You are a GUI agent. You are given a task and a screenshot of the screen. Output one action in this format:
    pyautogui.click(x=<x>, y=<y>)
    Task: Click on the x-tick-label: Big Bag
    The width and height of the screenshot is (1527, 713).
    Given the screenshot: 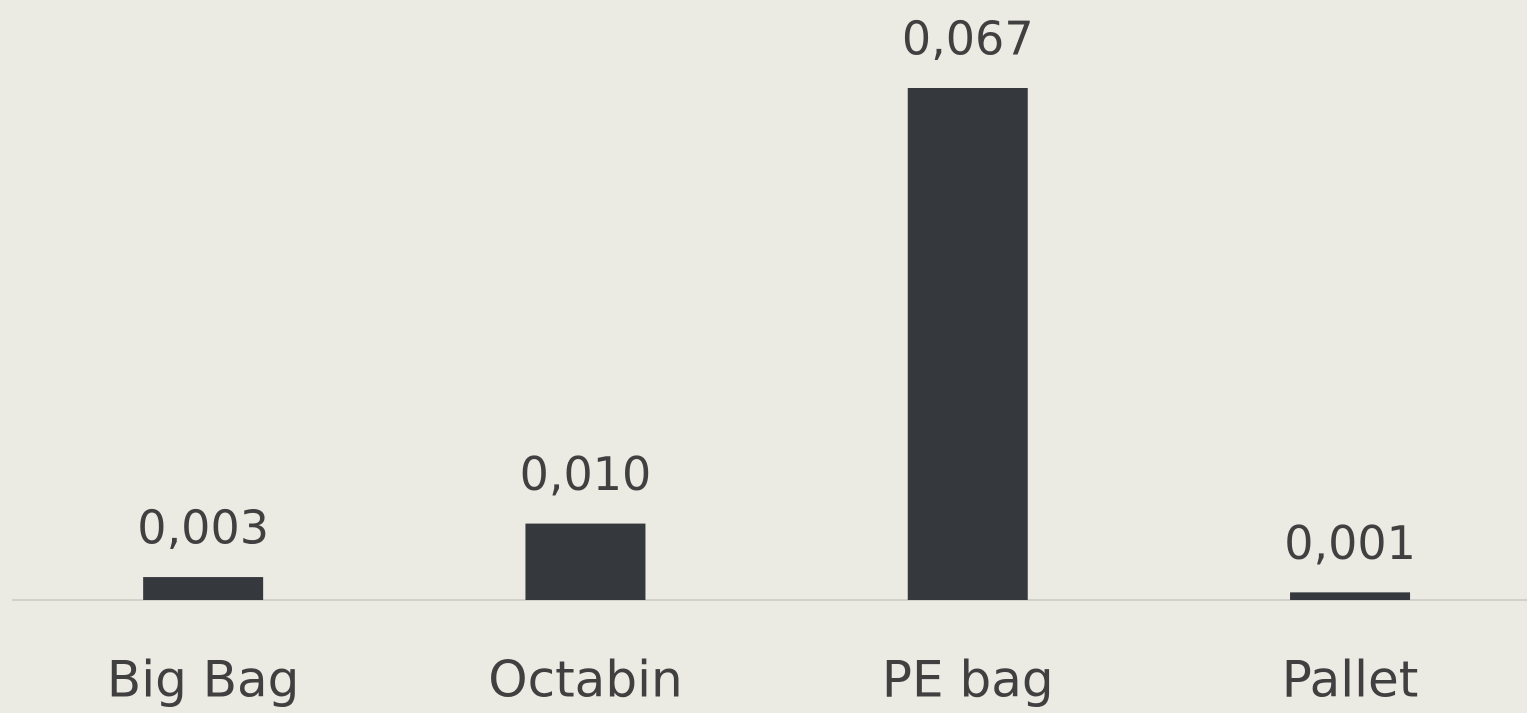 What is the action you would take?
    pyautogui.click(x=203, y=680)
    